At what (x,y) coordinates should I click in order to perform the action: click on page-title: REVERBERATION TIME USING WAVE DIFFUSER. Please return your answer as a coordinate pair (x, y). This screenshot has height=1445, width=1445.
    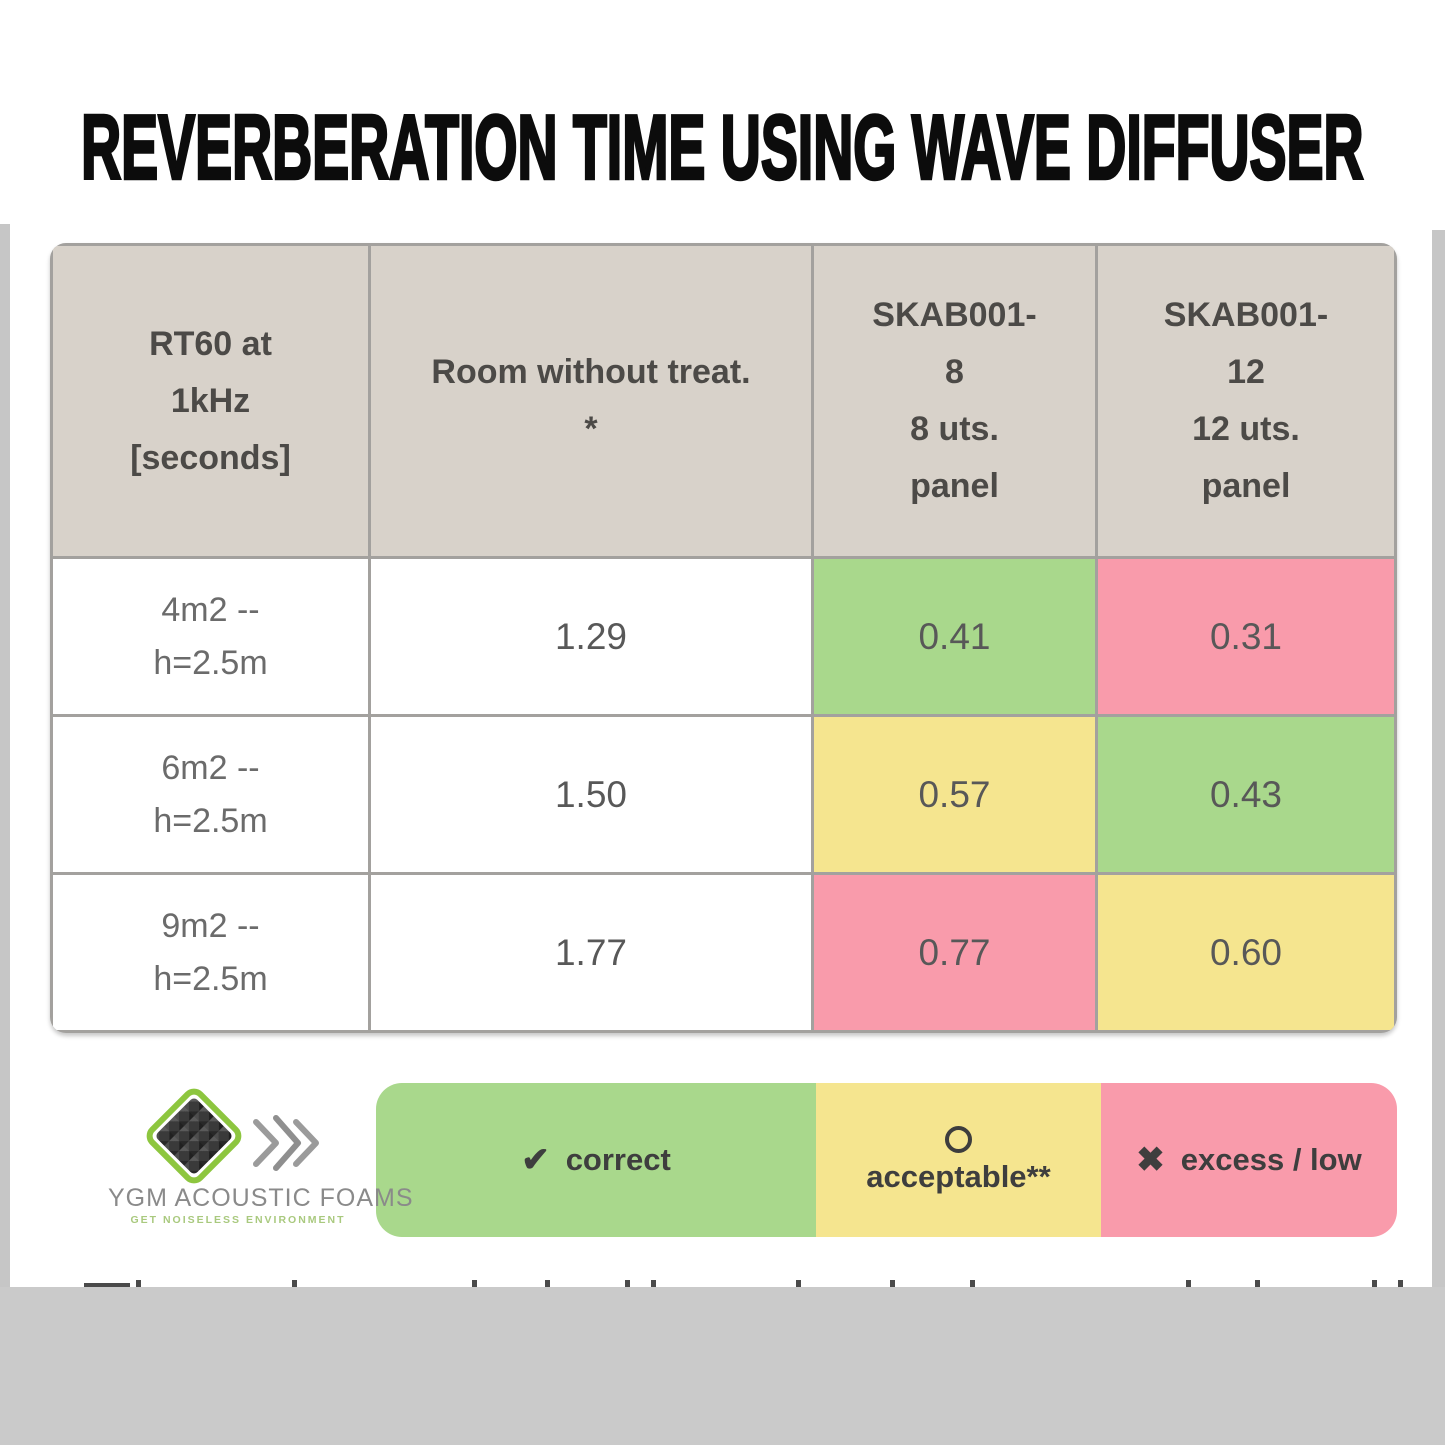
    Looking at the image, I should click on (722, 147).